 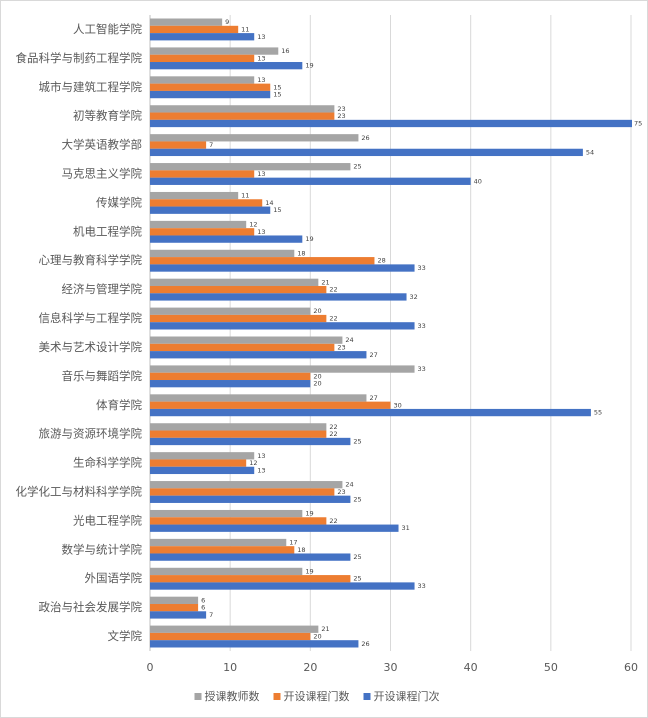 What do you see at coordinates (253, 463) in the screenshot?
I see `value-label: 12` at bounding box center [253, 463].